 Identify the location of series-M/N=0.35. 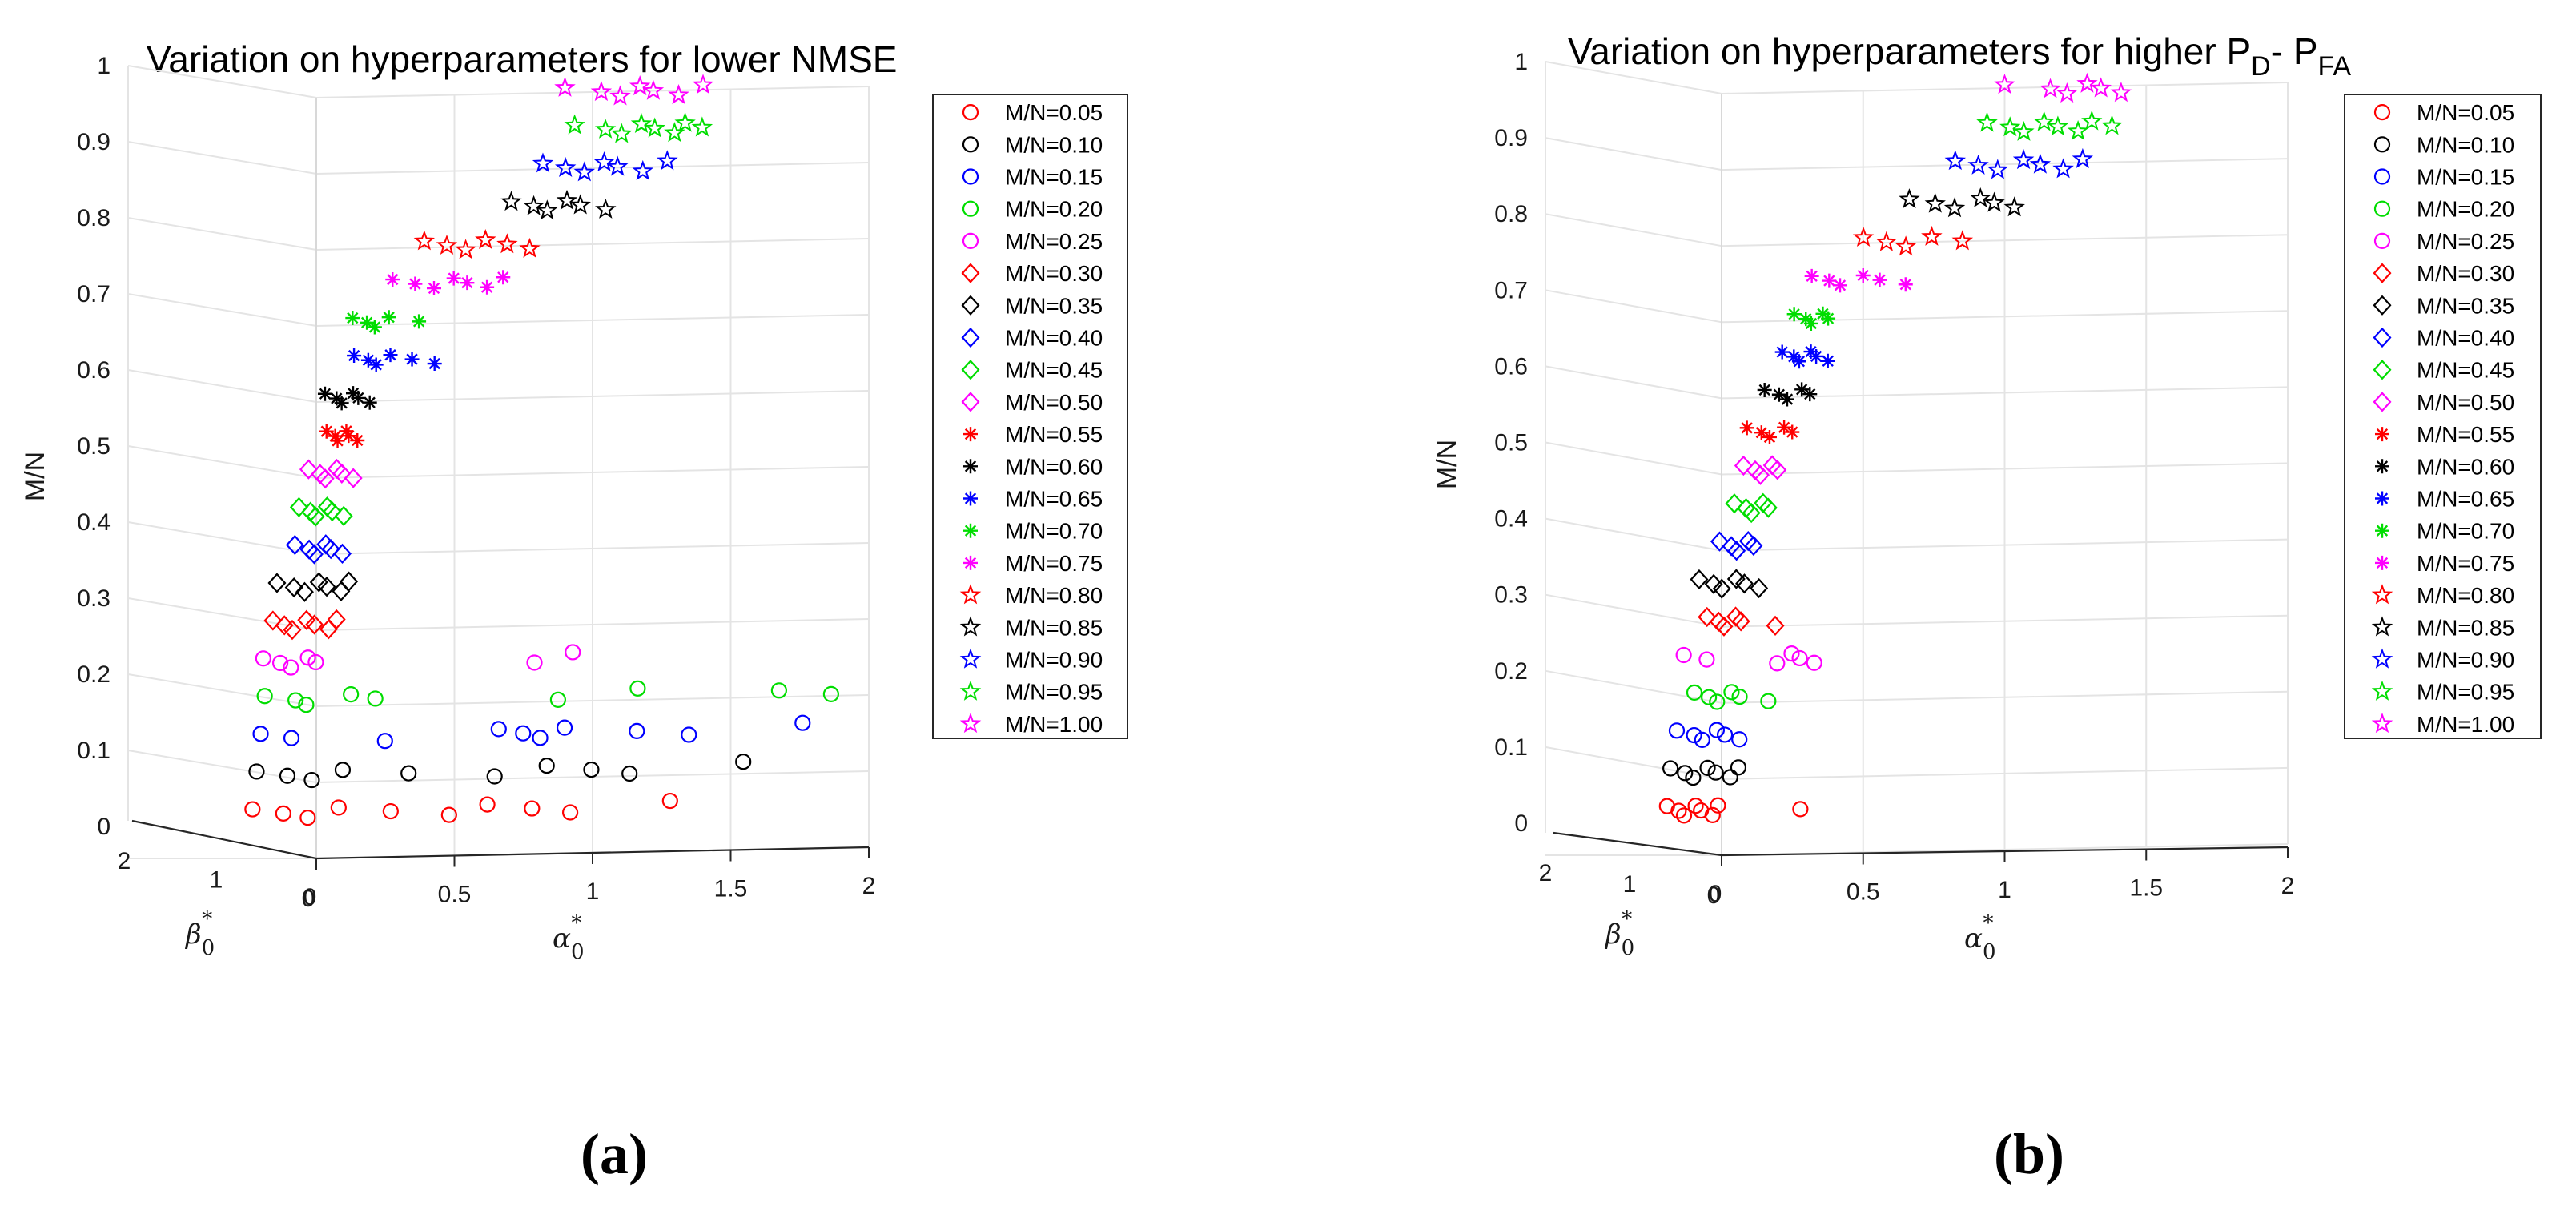
(313, 586).